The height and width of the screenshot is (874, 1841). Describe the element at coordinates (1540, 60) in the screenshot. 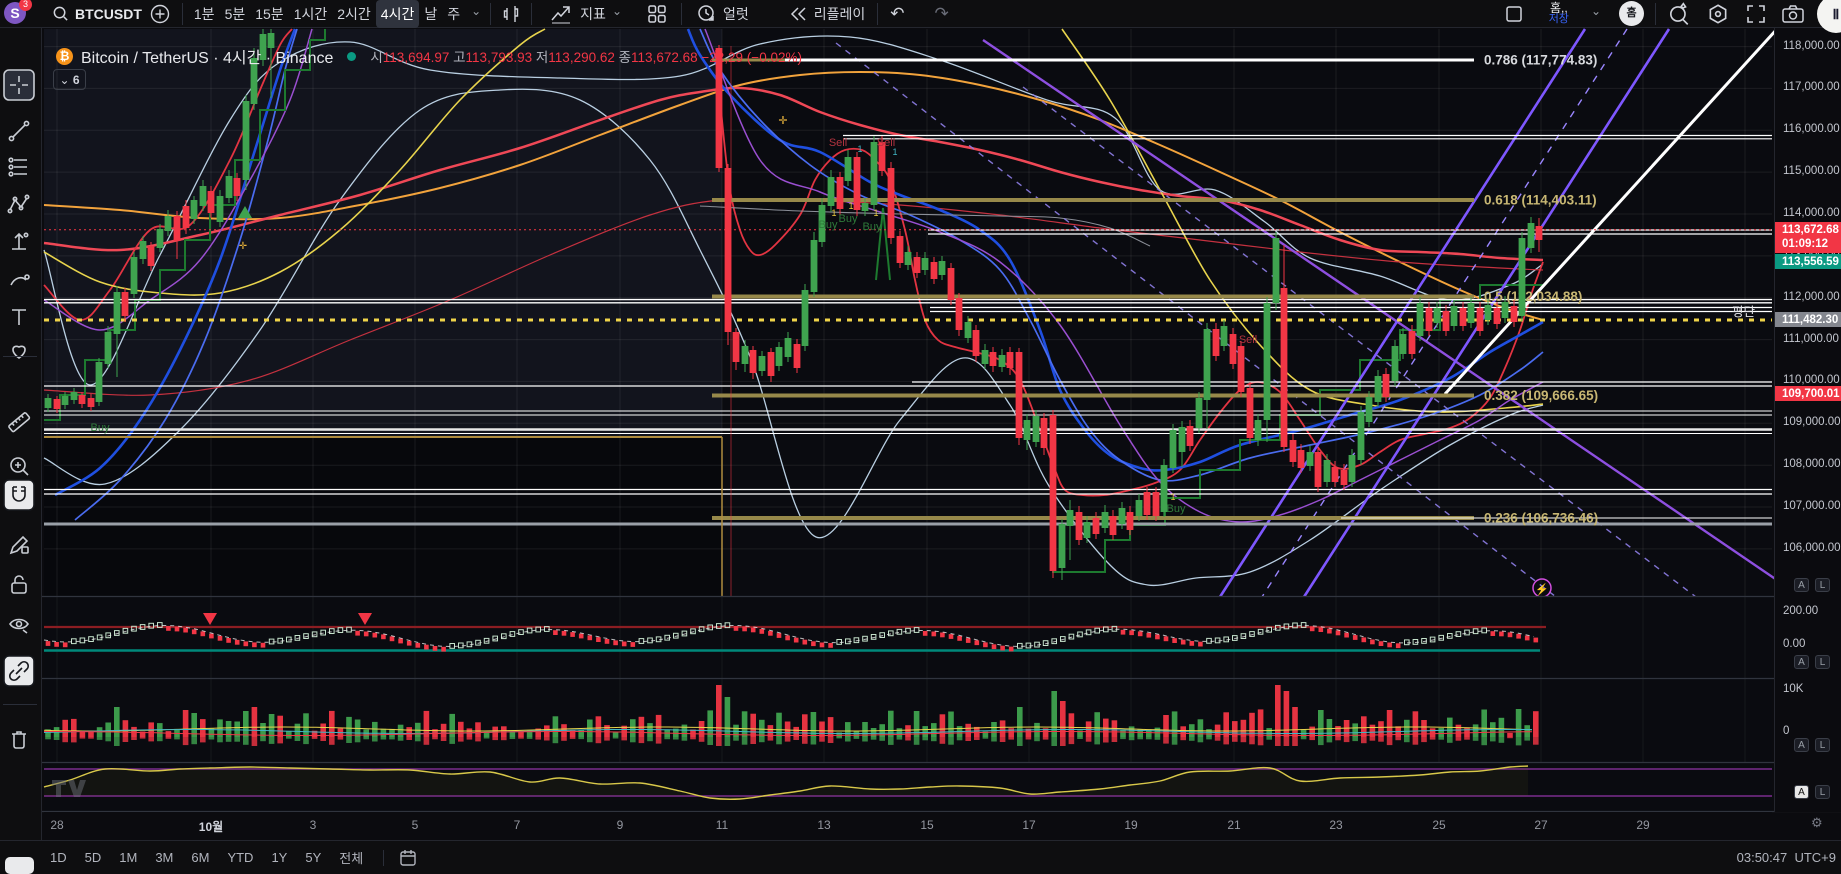

I see `svg-text: 0.786 (117,774.83)` at that location.